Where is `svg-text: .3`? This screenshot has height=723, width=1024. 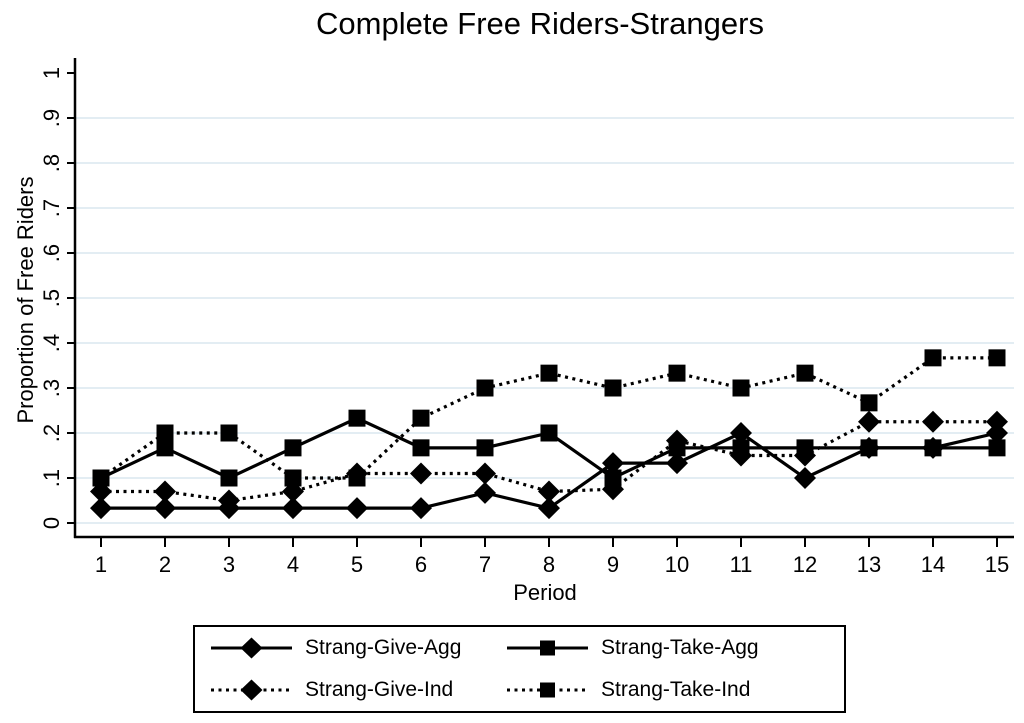 svg-text: .3 is located at coordinates (51, 388).